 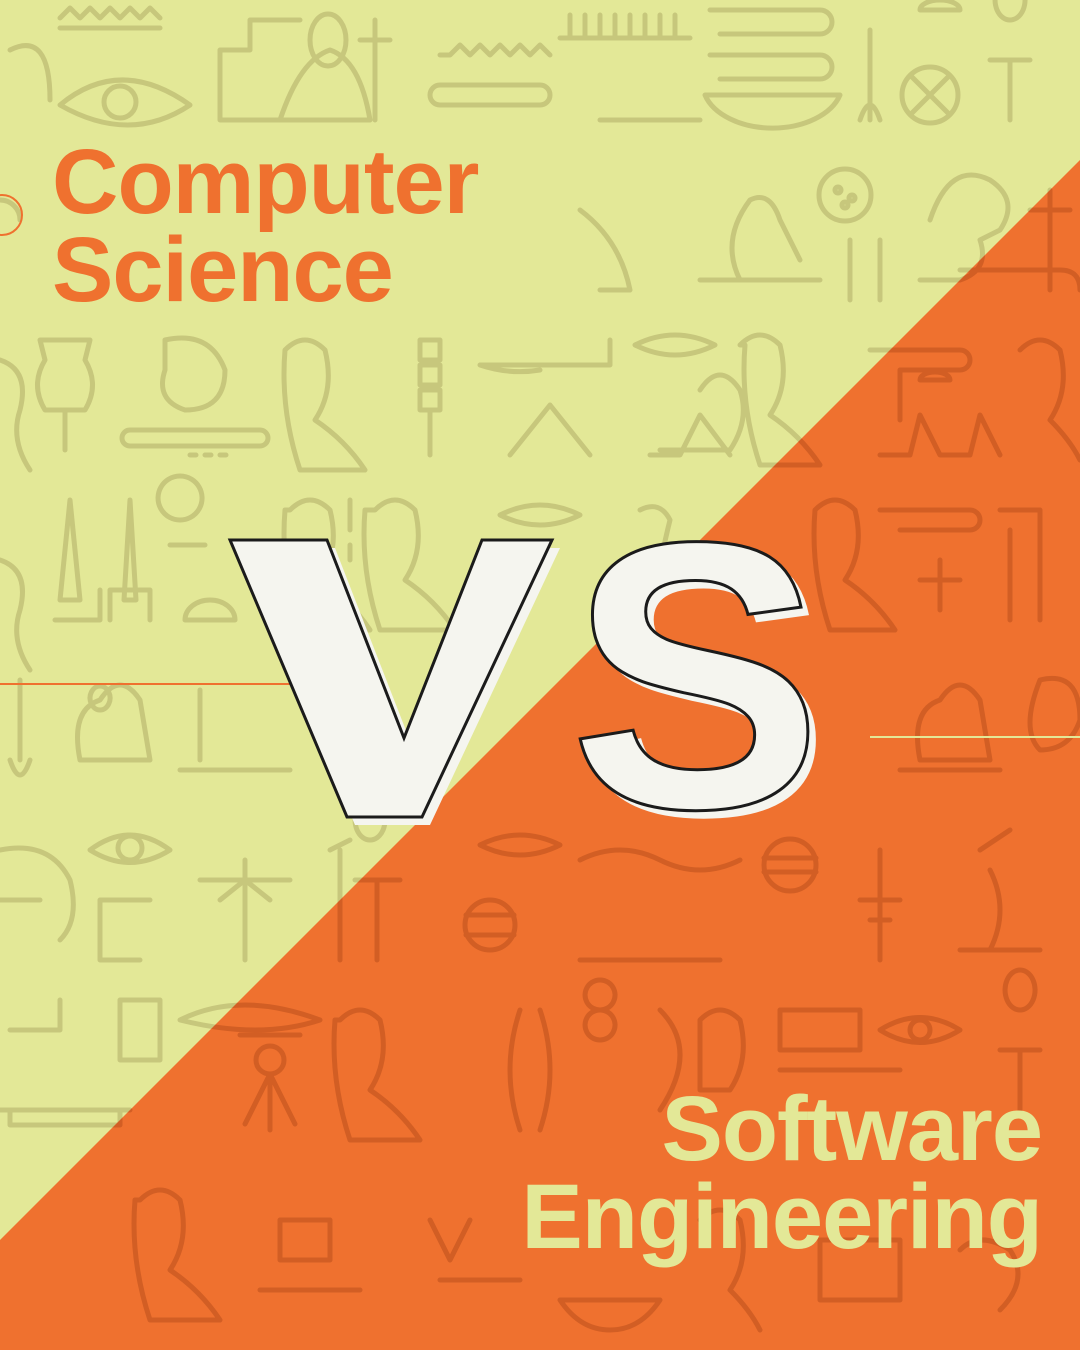 What do you see at coordinates (11, 215) in the screenshot?
I see `accent-circle` at bounding box center [11, 215].